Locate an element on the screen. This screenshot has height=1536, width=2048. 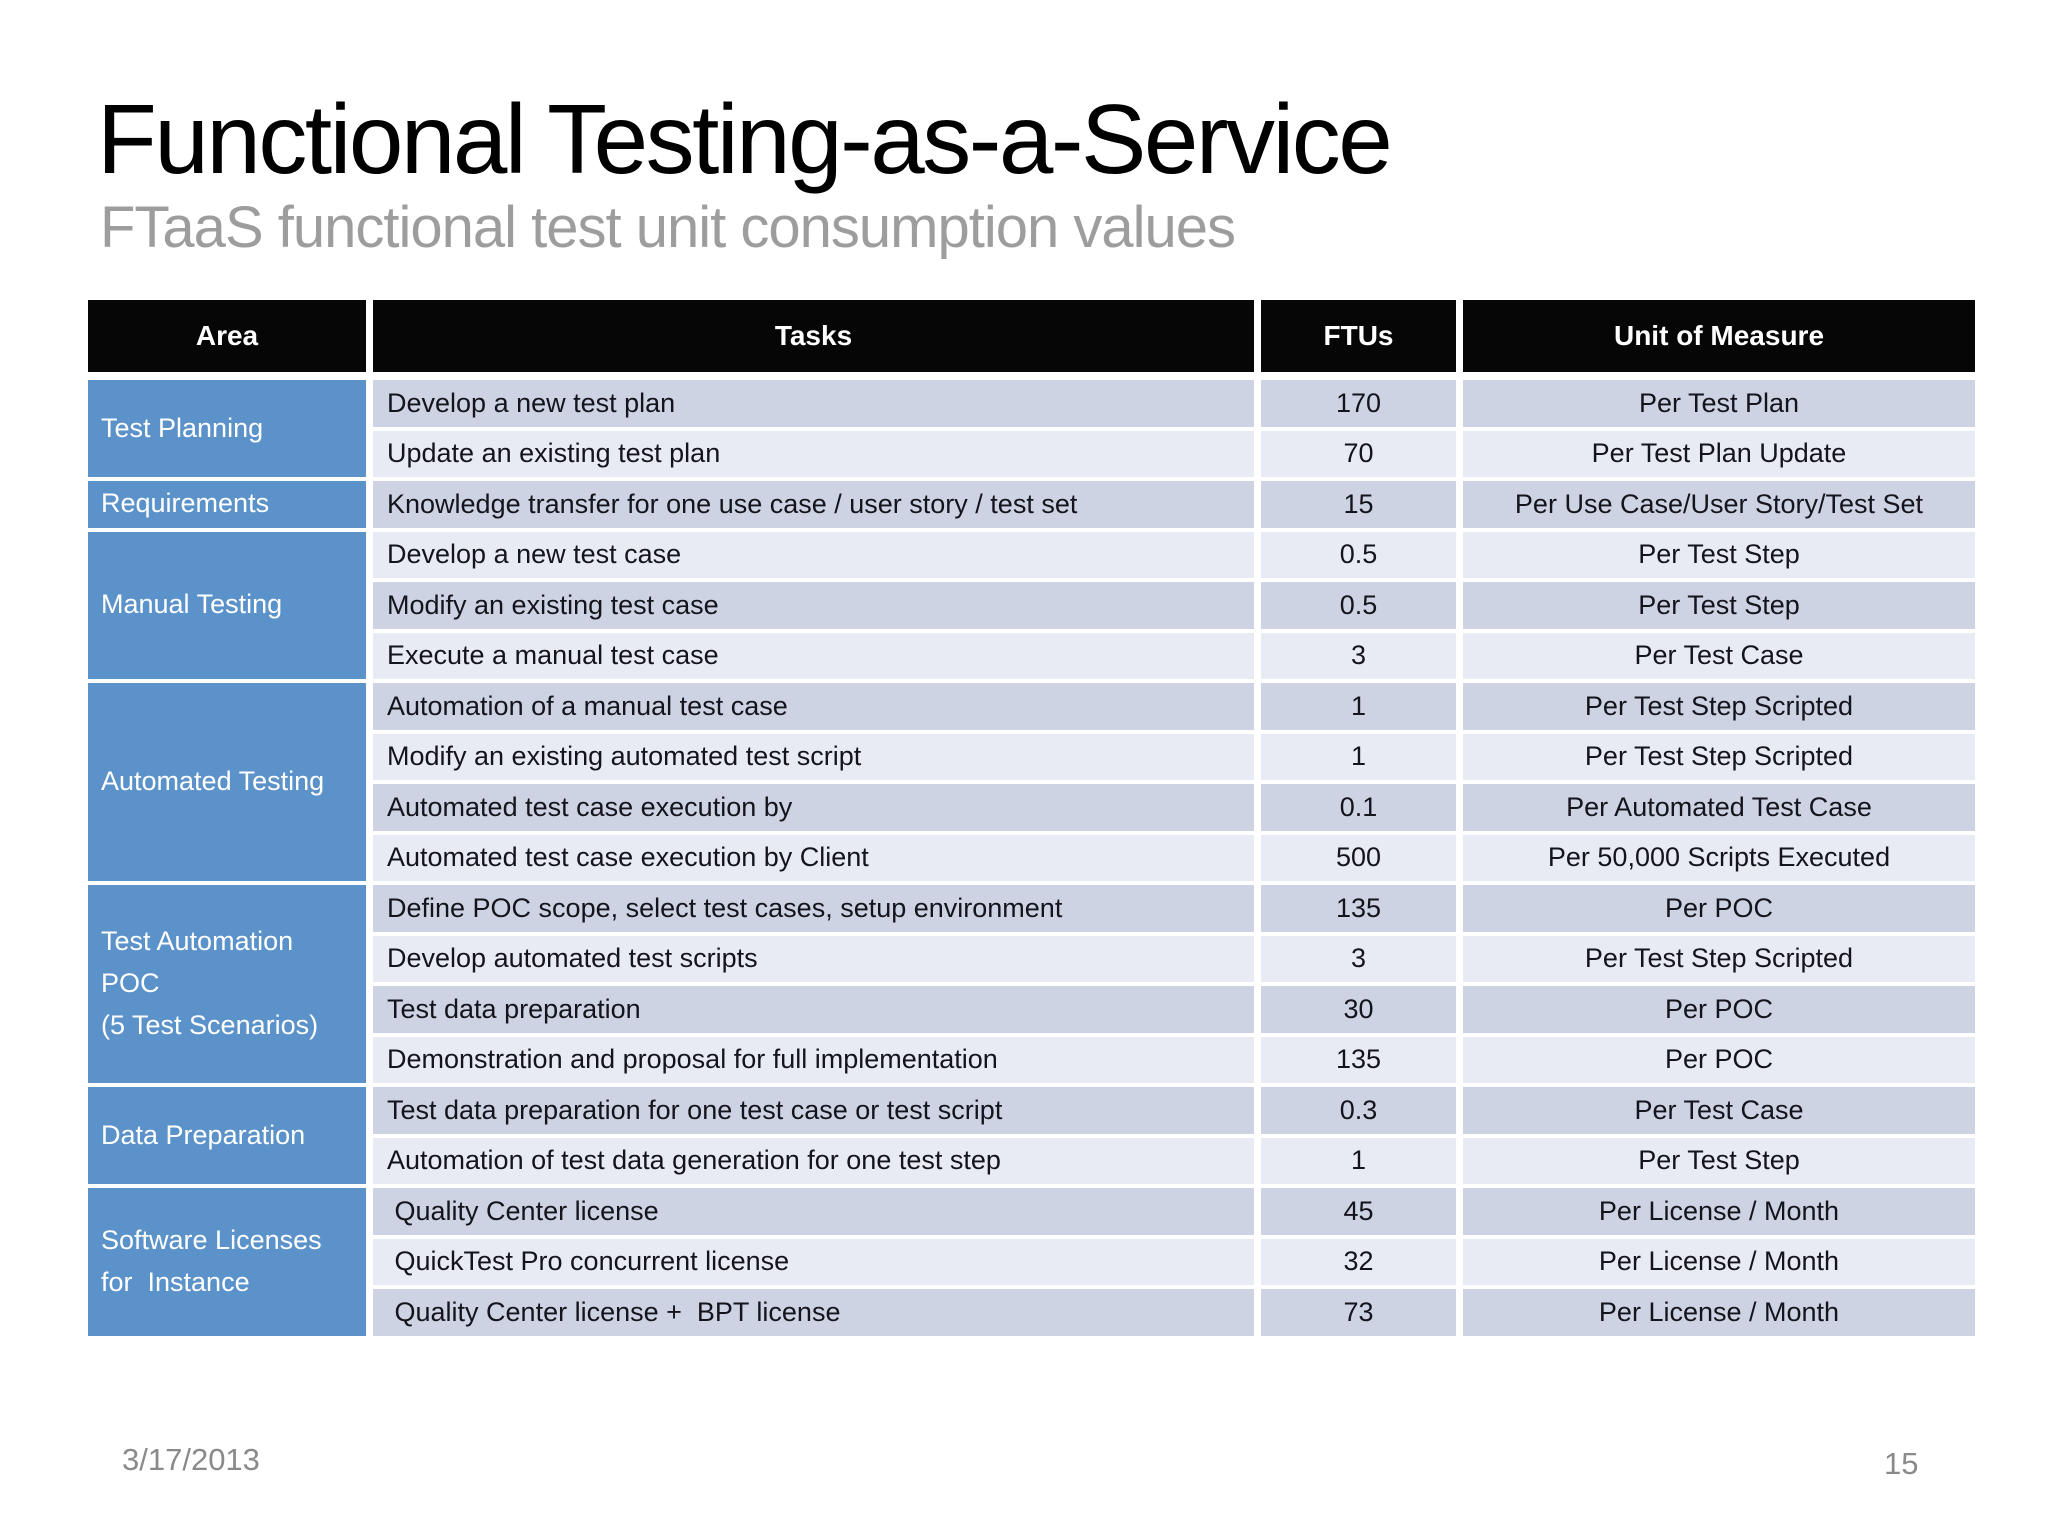
unit-cell: Per Use Case/User Story/Test Set is located at coordinates (1719, 504).